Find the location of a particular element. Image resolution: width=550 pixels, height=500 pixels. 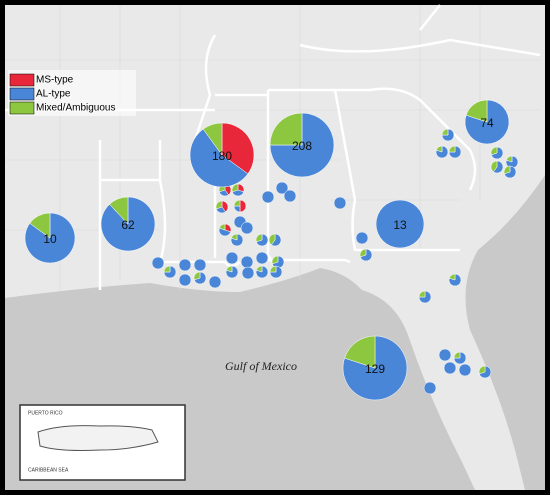

pie-total: 180 is located at coordinates (222, 156).